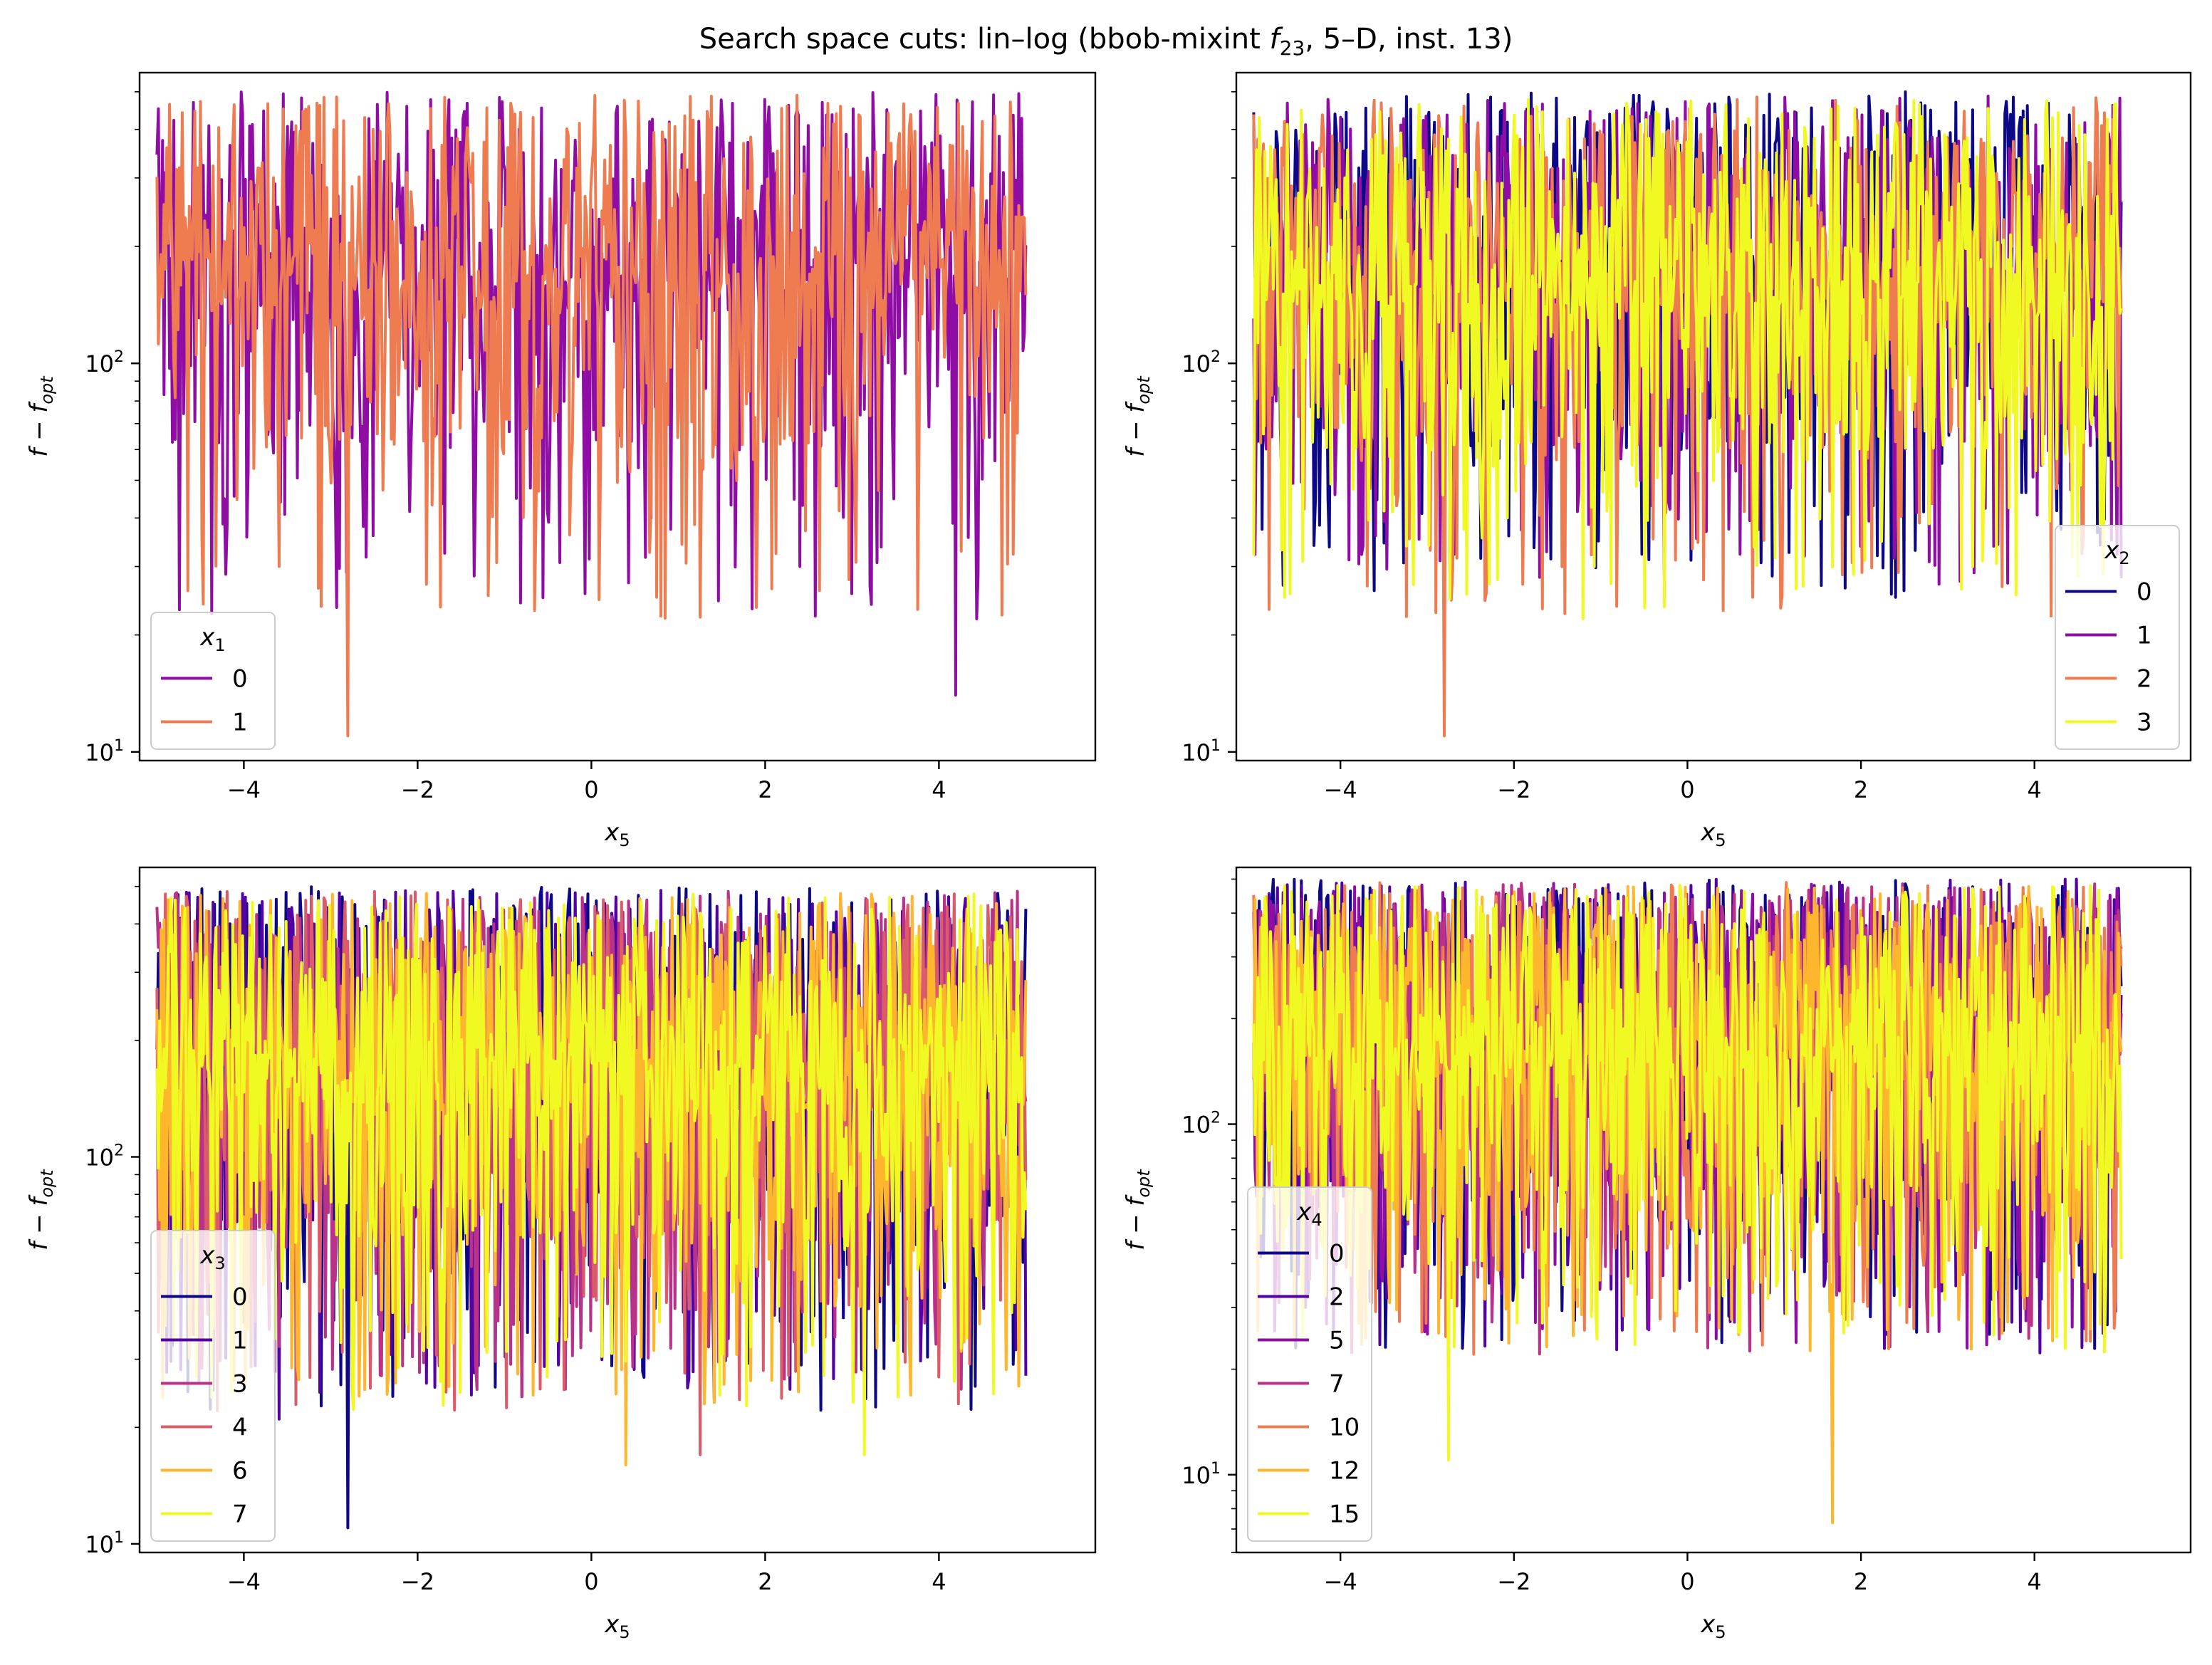 This screenshot has height=1665, width=2212. What do you see at coordinates (240, 1428) in the screenshot?
I see `legend-entry: 4` at bounding box center [240, 1428].